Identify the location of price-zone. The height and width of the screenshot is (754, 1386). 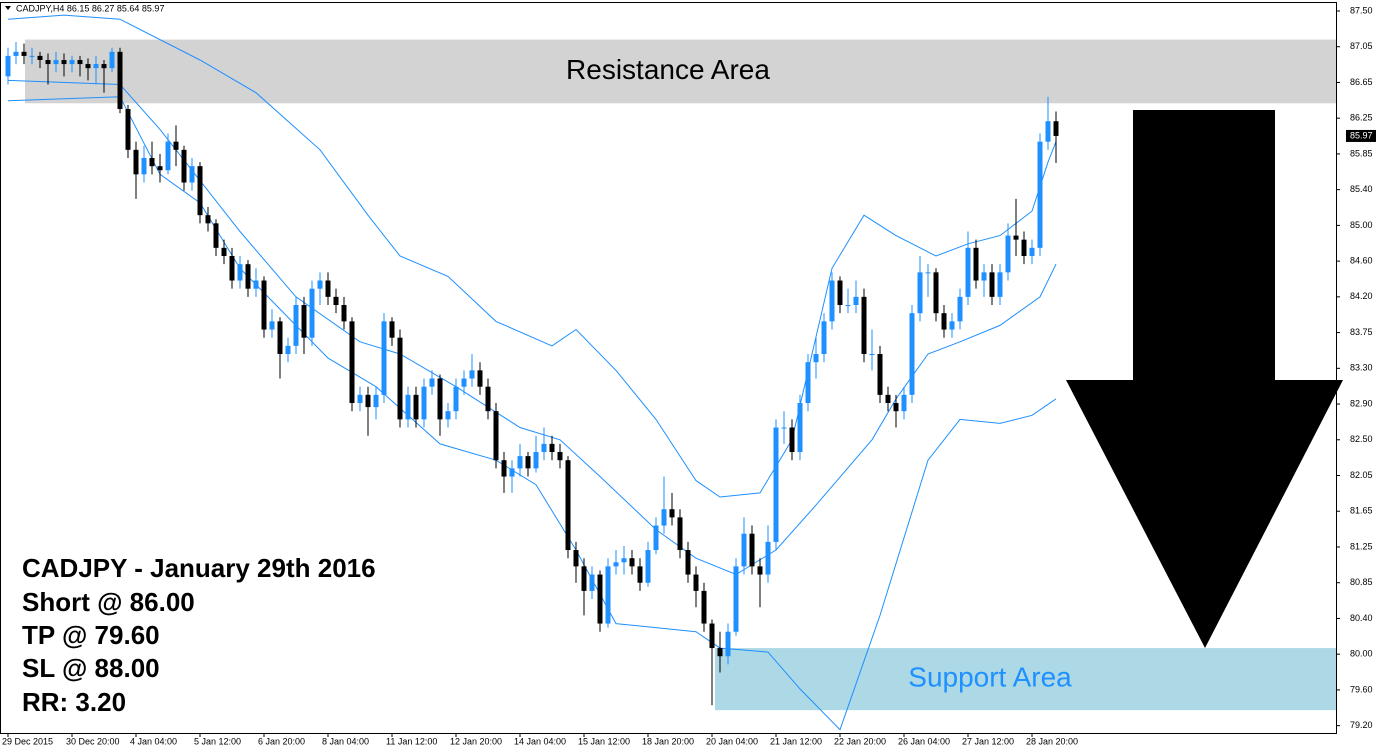
(1025, 679).